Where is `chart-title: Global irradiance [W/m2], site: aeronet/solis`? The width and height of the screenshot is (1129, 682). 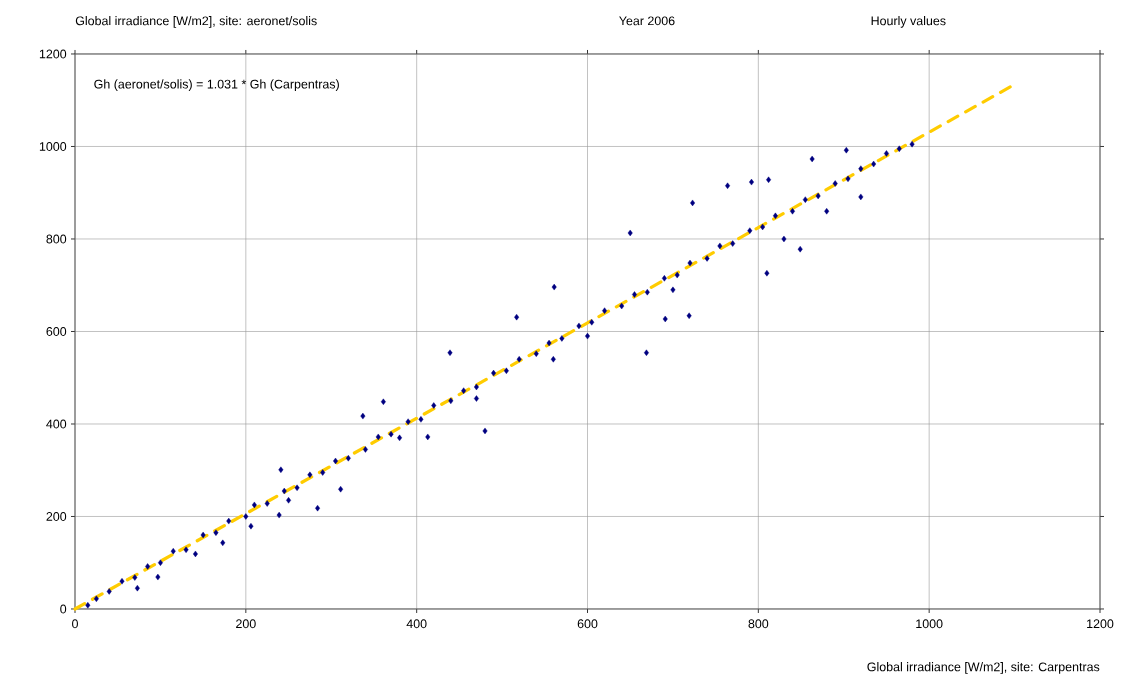
chart-title: Global irradiance [W/m2], site: aeronet/solis is located at coordinates (196, 22).